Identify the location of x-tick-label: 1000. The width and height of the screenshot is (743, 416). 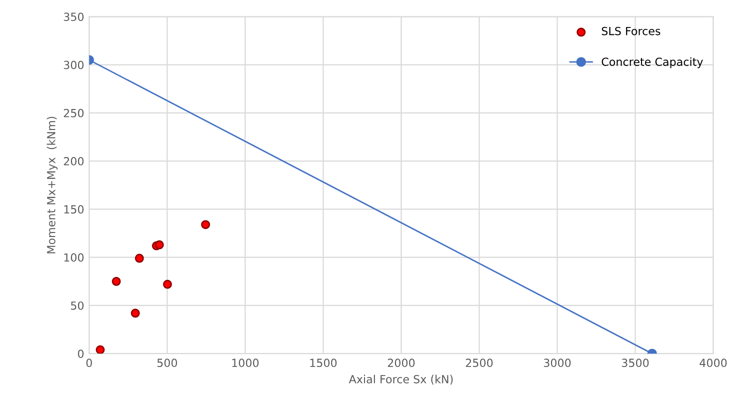
(245, 363).